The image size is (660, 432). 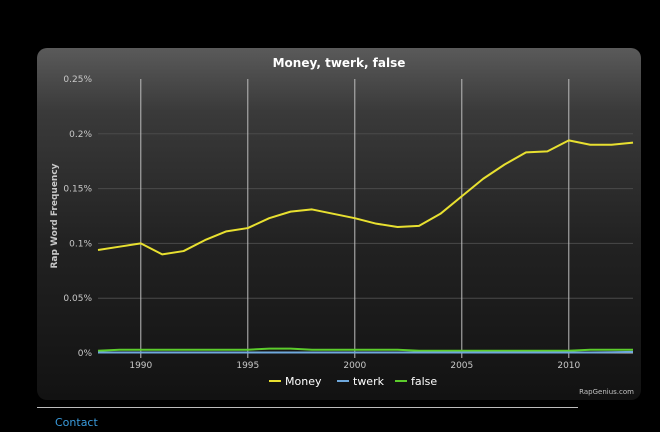 What do you see at coordinates (369, 381) in the screenshot?
I see `legend-label-twerk: twerk` at bounding box center [369, 381].